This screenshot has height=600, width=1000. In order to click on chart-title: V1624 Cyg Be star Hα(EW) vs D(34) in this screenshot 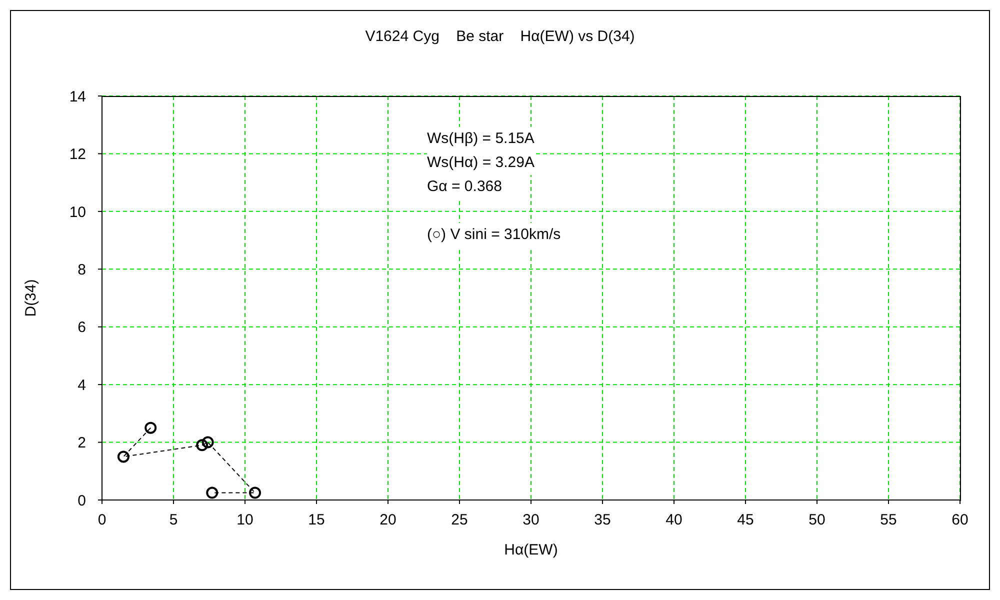, I will do `click(500, 37)`.